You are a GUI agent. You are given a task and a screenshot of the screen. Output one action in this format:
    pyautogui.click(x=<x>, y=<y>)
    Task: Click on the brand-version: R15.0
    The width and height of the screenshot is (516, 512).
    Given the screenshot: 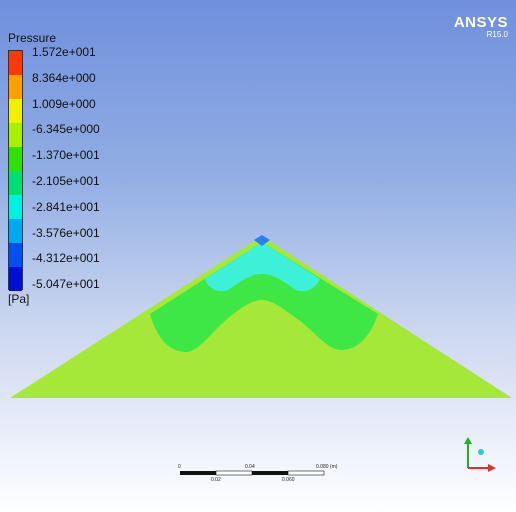 What is the action you would take?
    pyautogui.click(x=497, y=34)
    